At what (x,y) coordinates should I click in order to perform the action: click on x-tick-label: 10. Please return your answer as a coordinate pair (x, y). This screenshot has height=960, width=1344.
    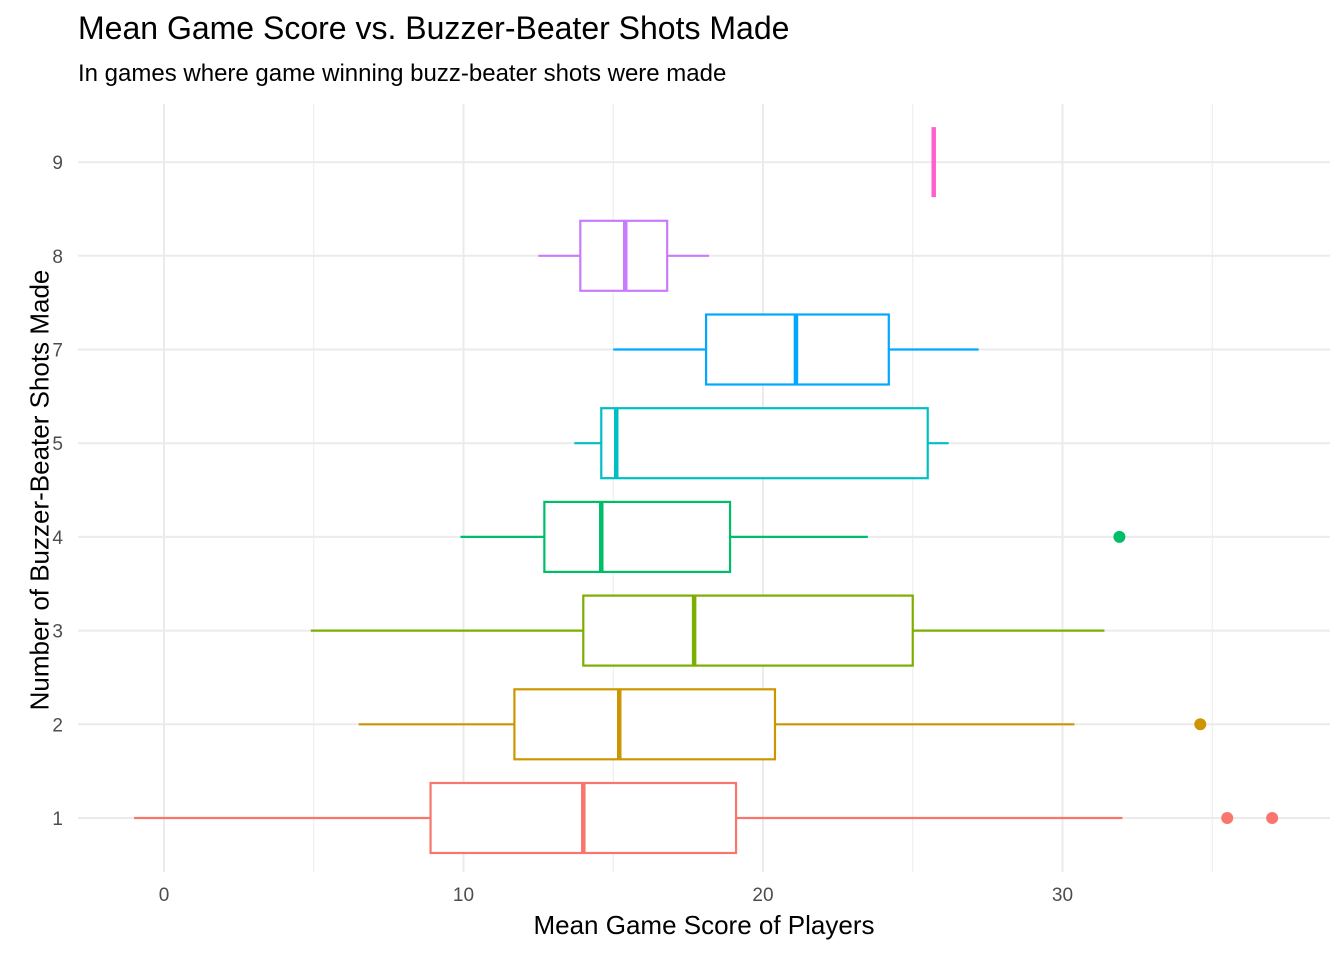
    Looking at the image, I should click on (463, 895).